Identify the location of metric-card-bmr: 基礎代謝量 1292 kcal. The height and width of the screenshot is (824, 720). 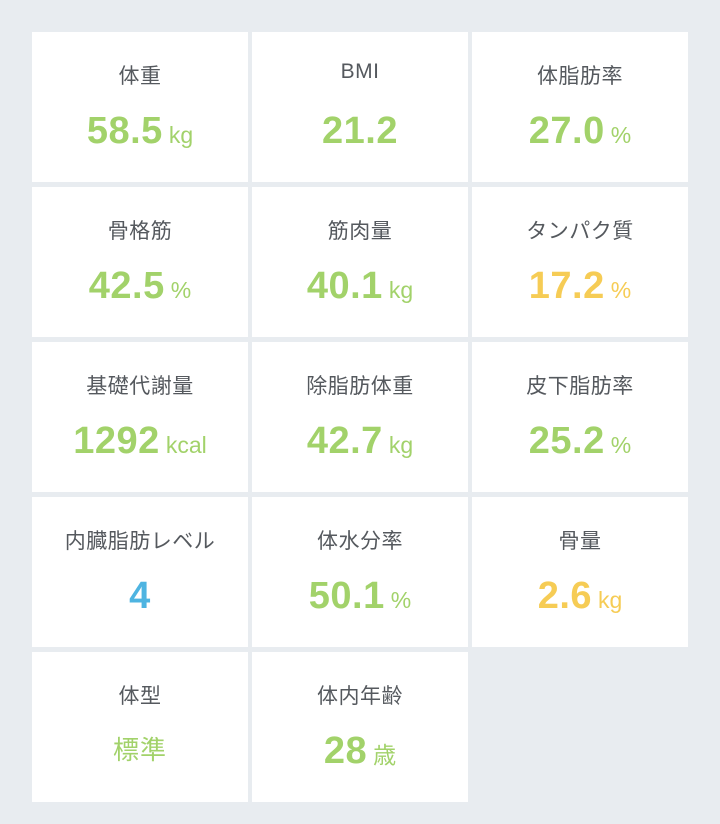
(140, 417).